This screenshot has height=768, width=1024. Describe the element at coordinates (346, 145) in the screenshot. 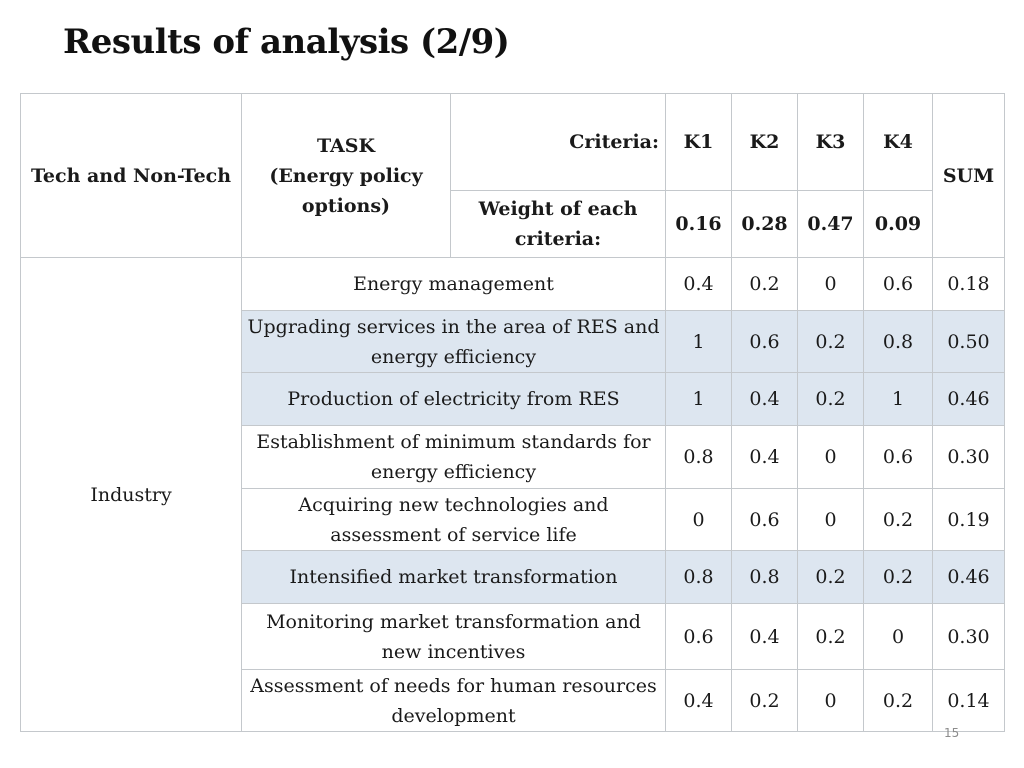

I see `header-task-line1: TASK` at that location.